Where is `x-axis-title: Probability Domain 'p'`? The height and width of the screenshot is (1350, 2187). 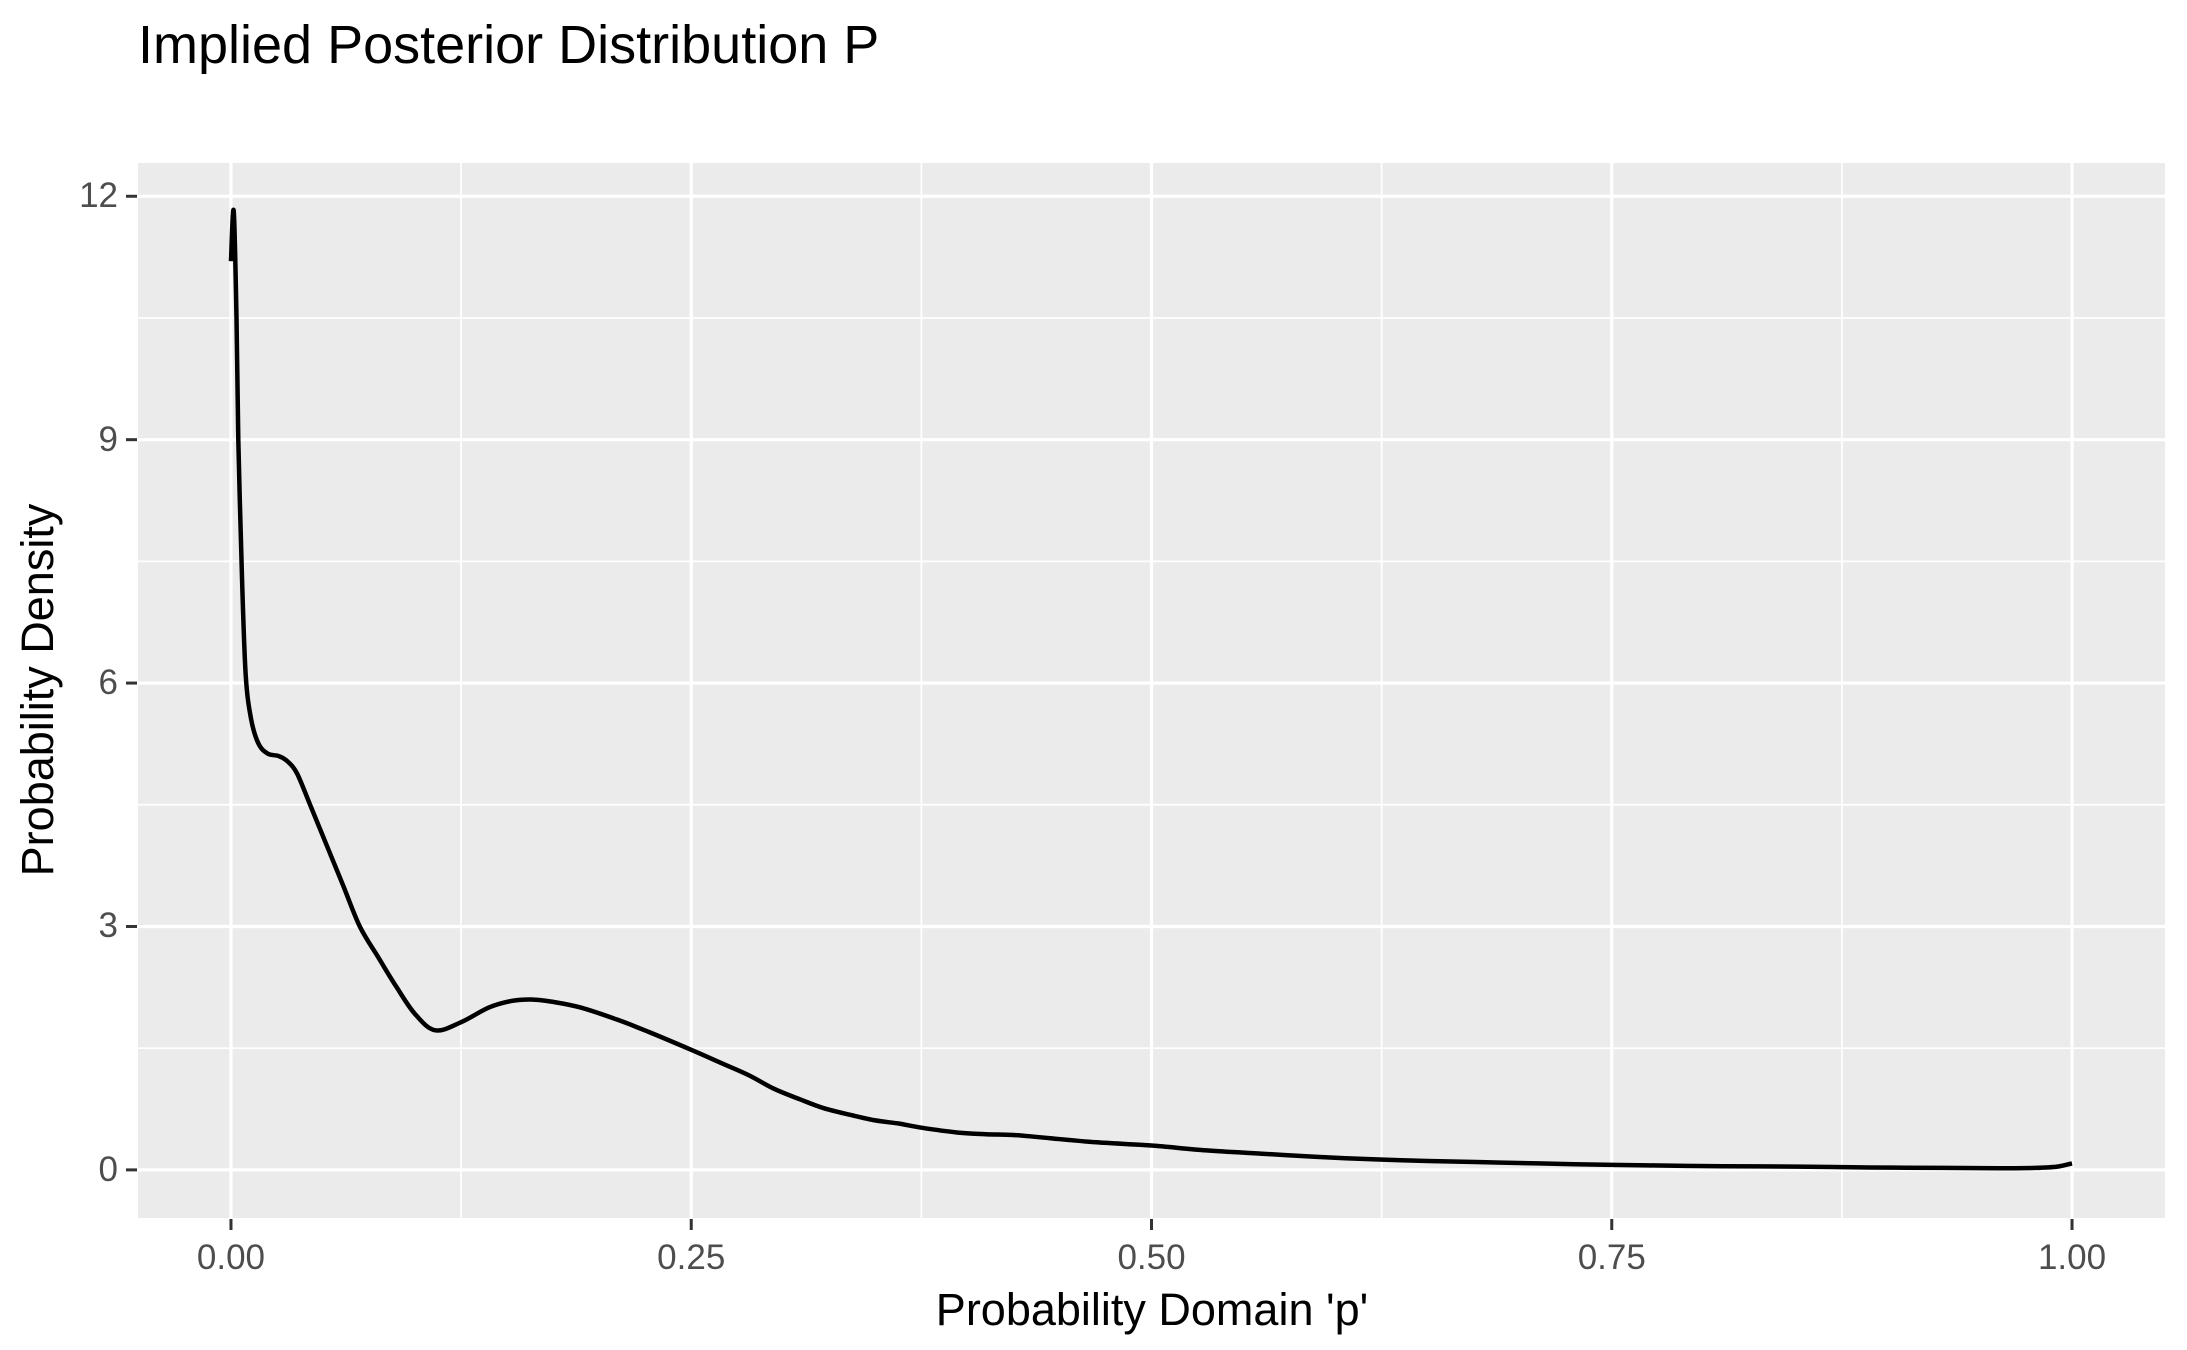 x-axis-title: Probability Domain 'p' is located at coordinates (1152, 1309).